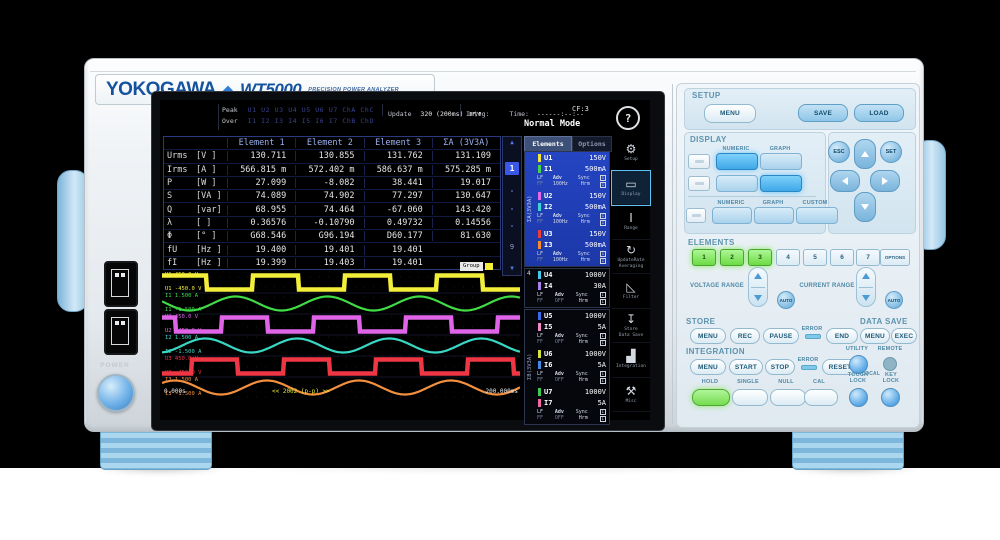  What do you see at coordinates (839, 152) in the screenshot?
I see `esc-button: ESC` at bounding box center [839, 152].